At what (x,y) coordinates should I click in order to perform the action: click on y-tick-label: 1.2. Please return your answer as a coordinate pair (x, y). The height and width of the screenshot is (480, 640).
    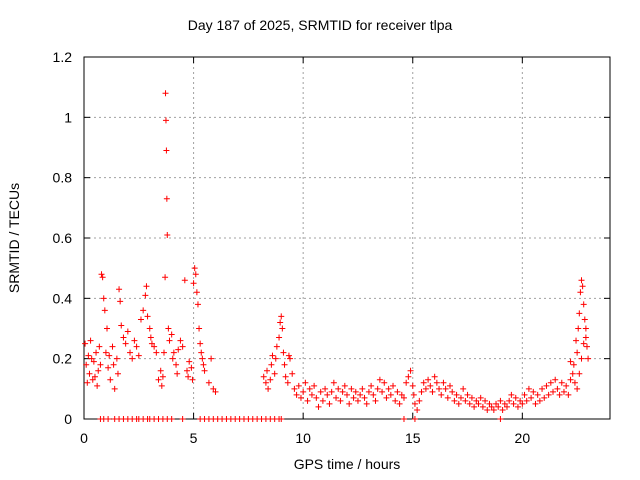
    Looking at the image, I should click on (63, 57).